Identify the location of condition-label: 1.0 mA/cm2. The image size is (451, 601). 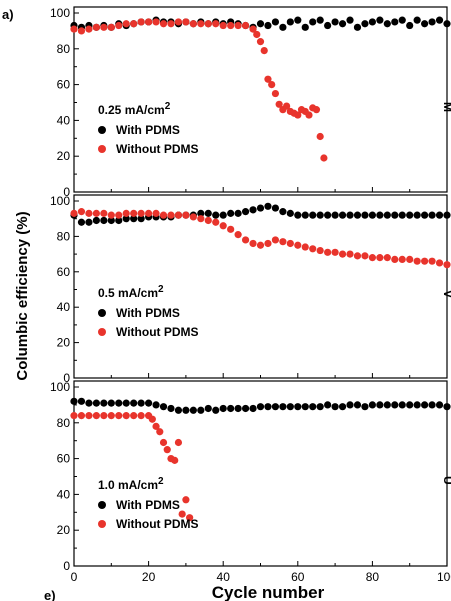
(131, 484).